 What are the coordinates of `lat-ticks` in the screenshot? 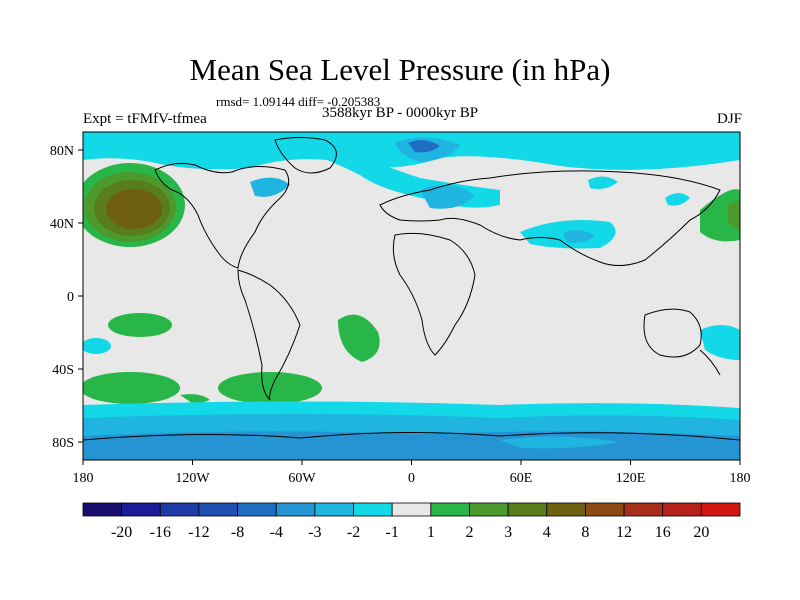 It's located at (80, 296).